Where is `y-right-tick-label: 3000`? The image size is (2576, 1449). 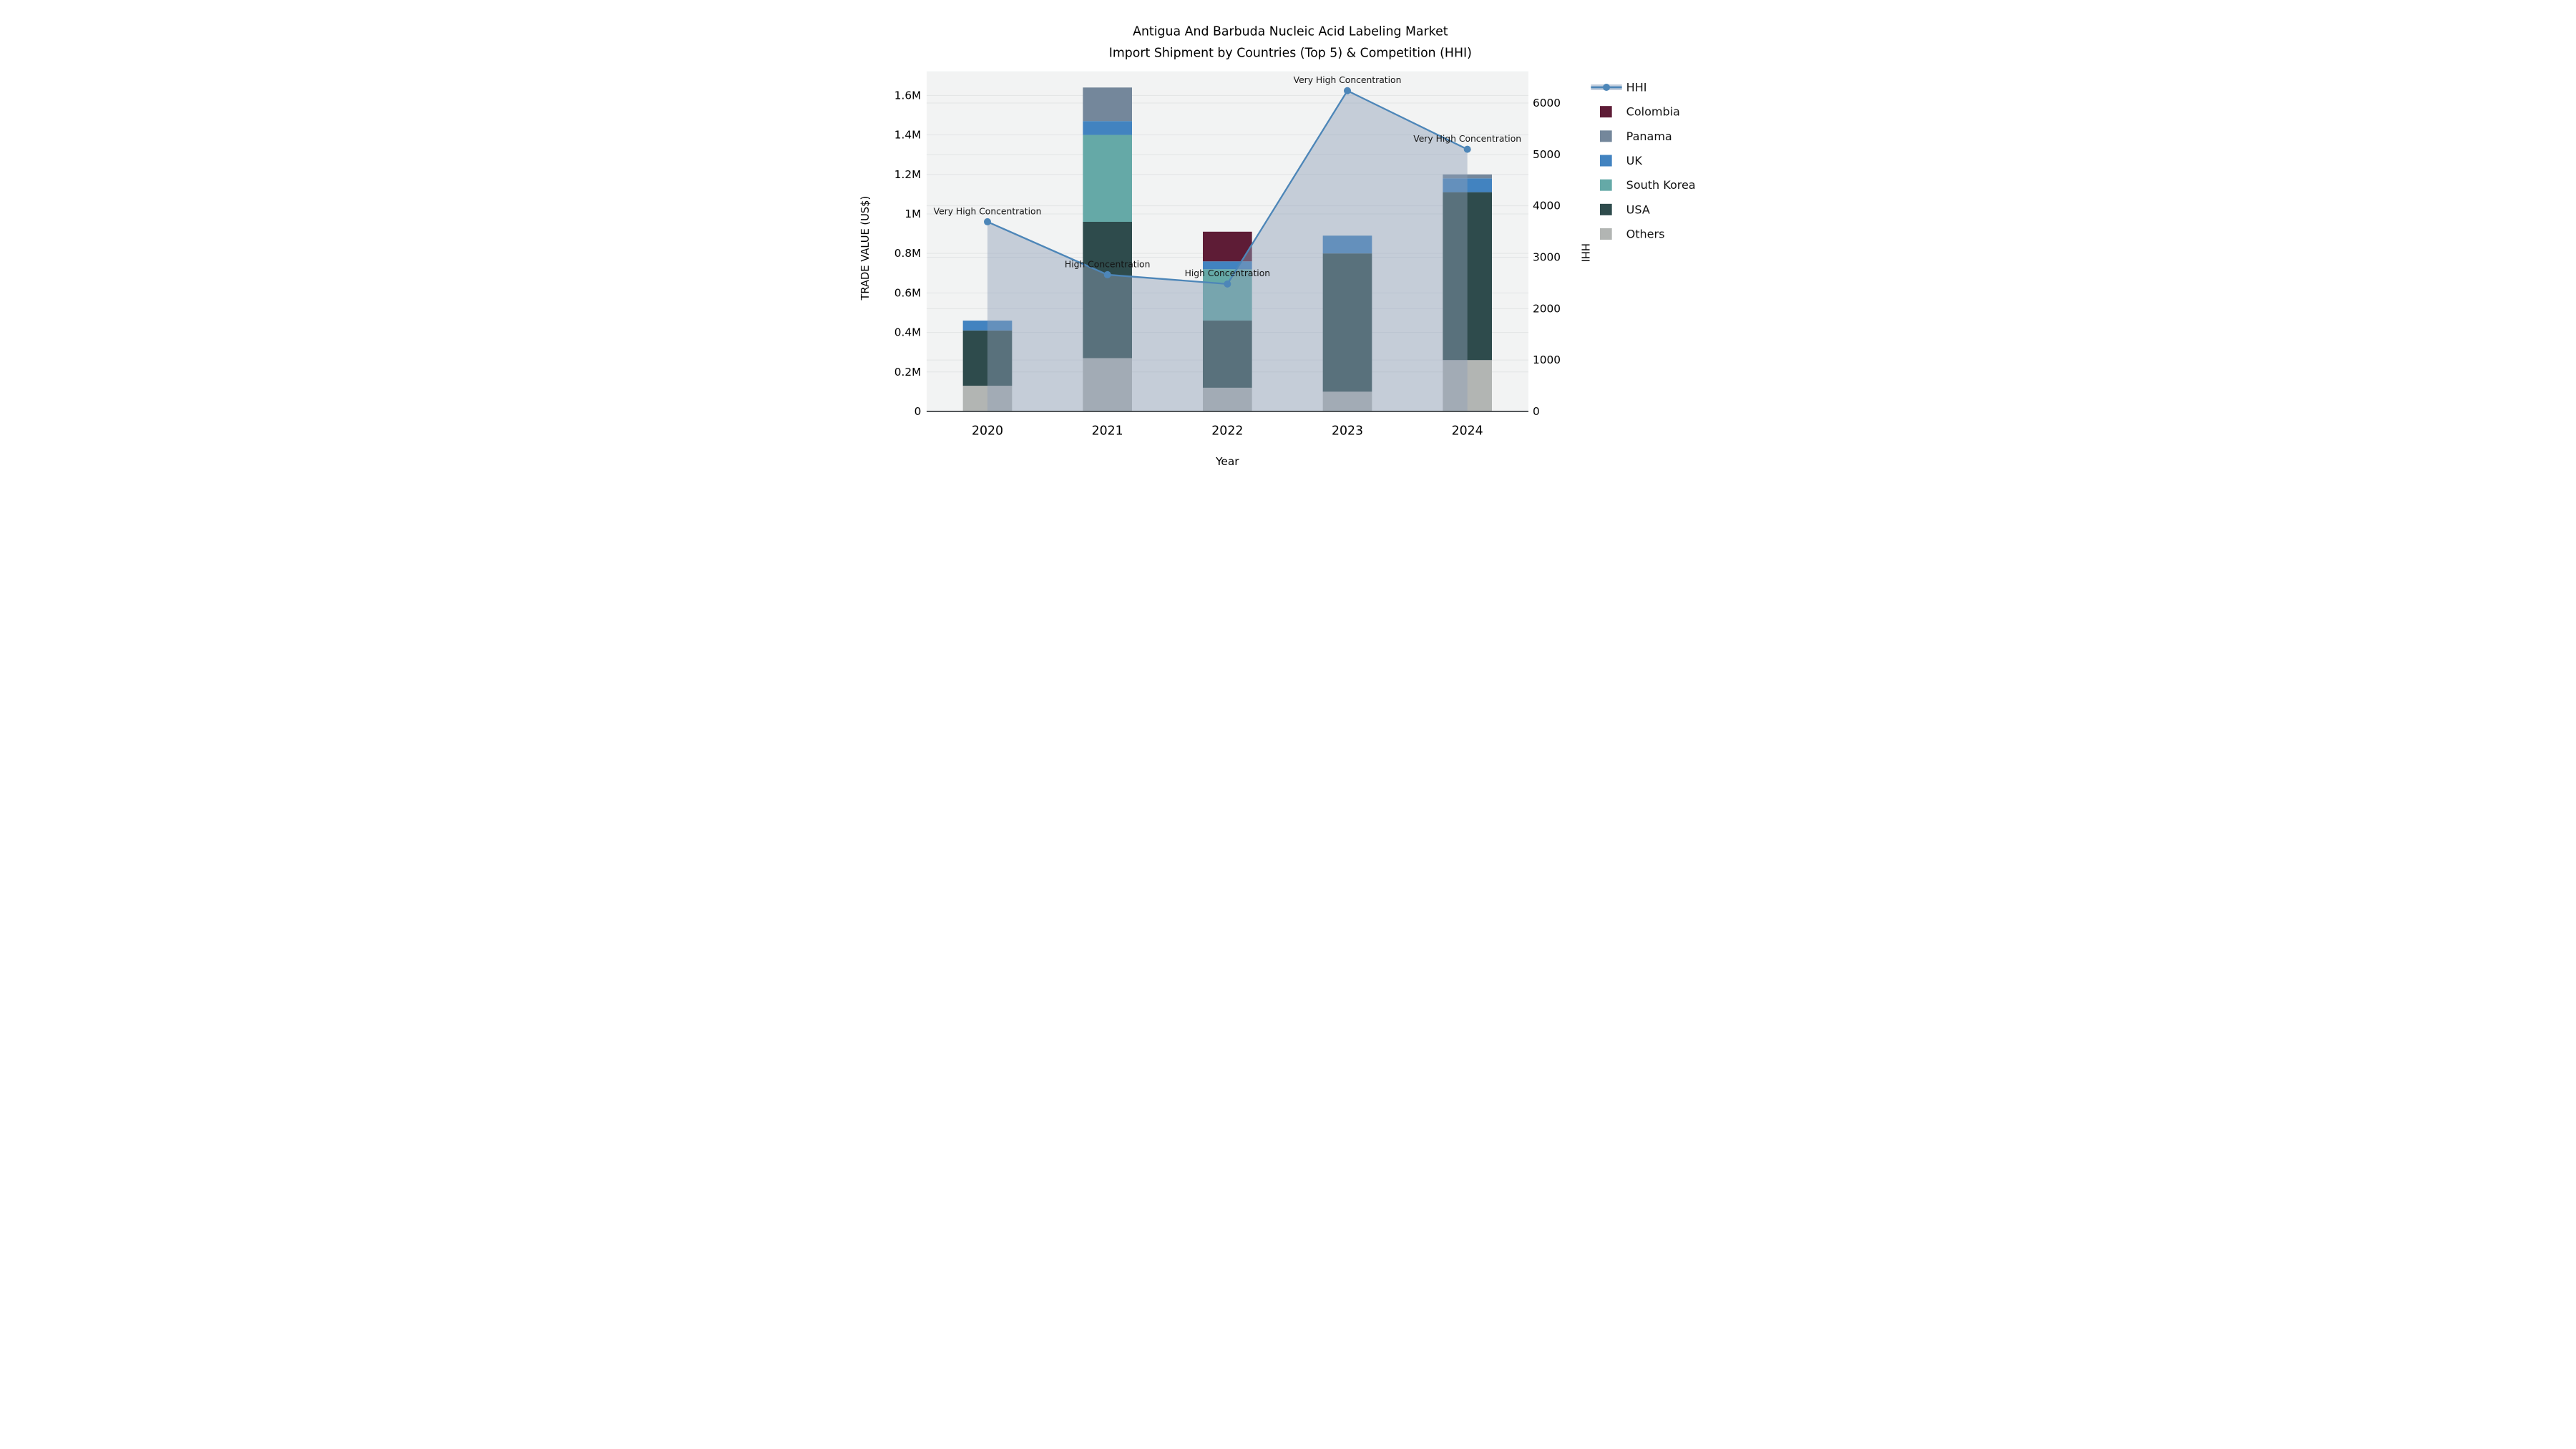 y-right-tick-label: 3000 is located at coordinates (1547, 257).